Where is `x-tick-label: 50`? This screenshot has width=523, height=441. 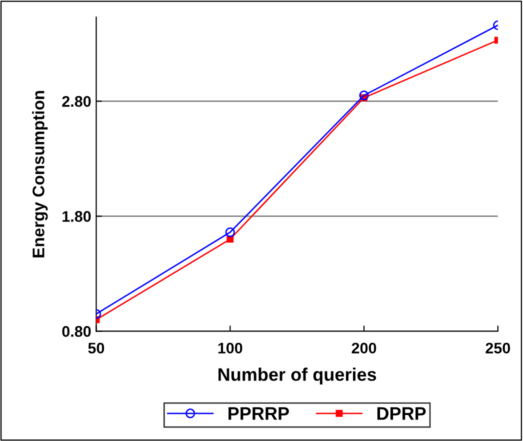
x-tick-label: 50 is located at coordinates (96, 348).